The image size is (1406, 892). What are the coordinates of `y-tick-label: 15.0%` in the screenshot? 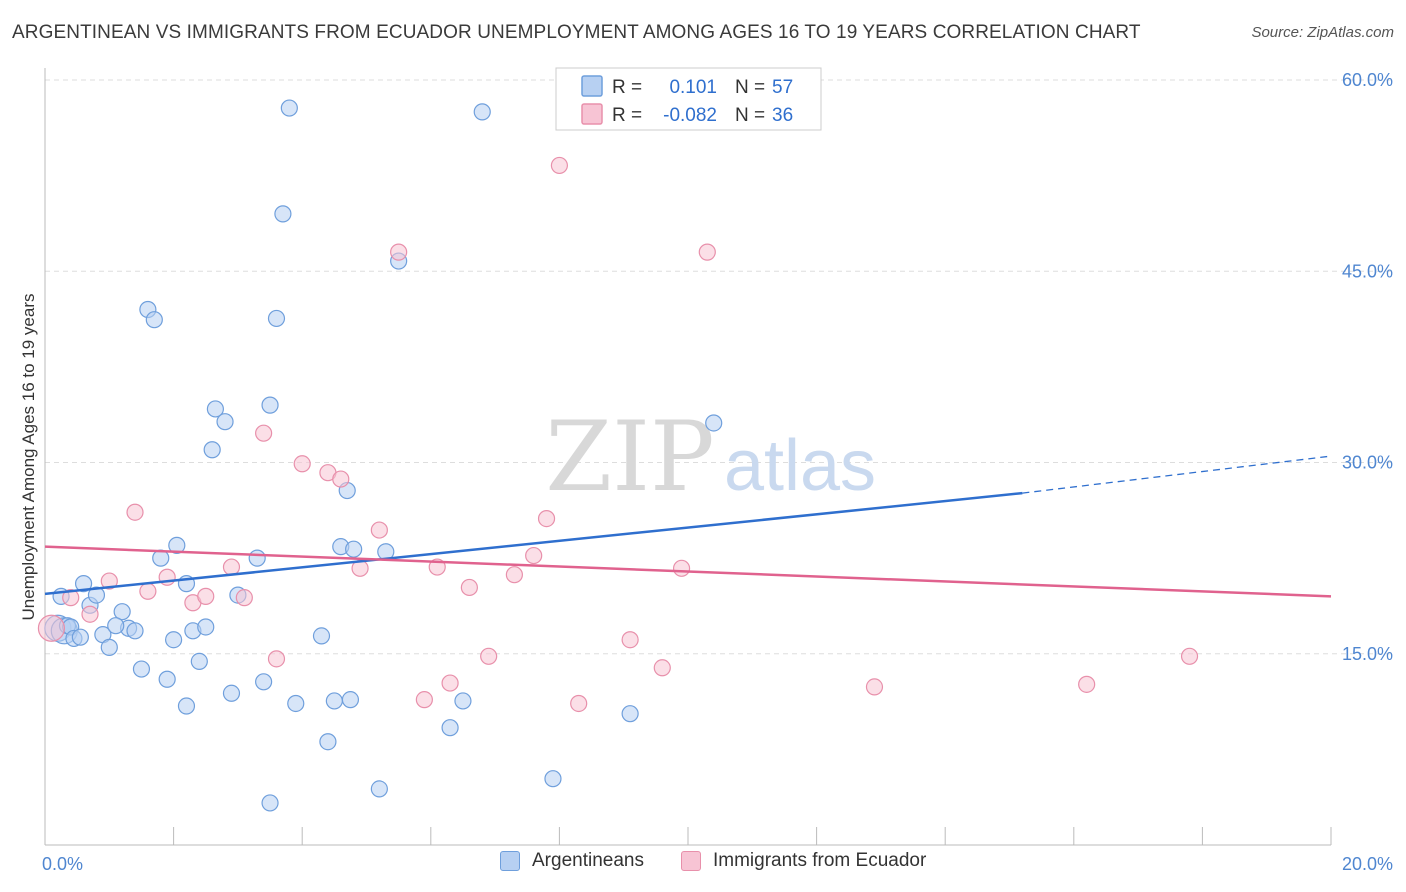 It's located at (1367, 654).